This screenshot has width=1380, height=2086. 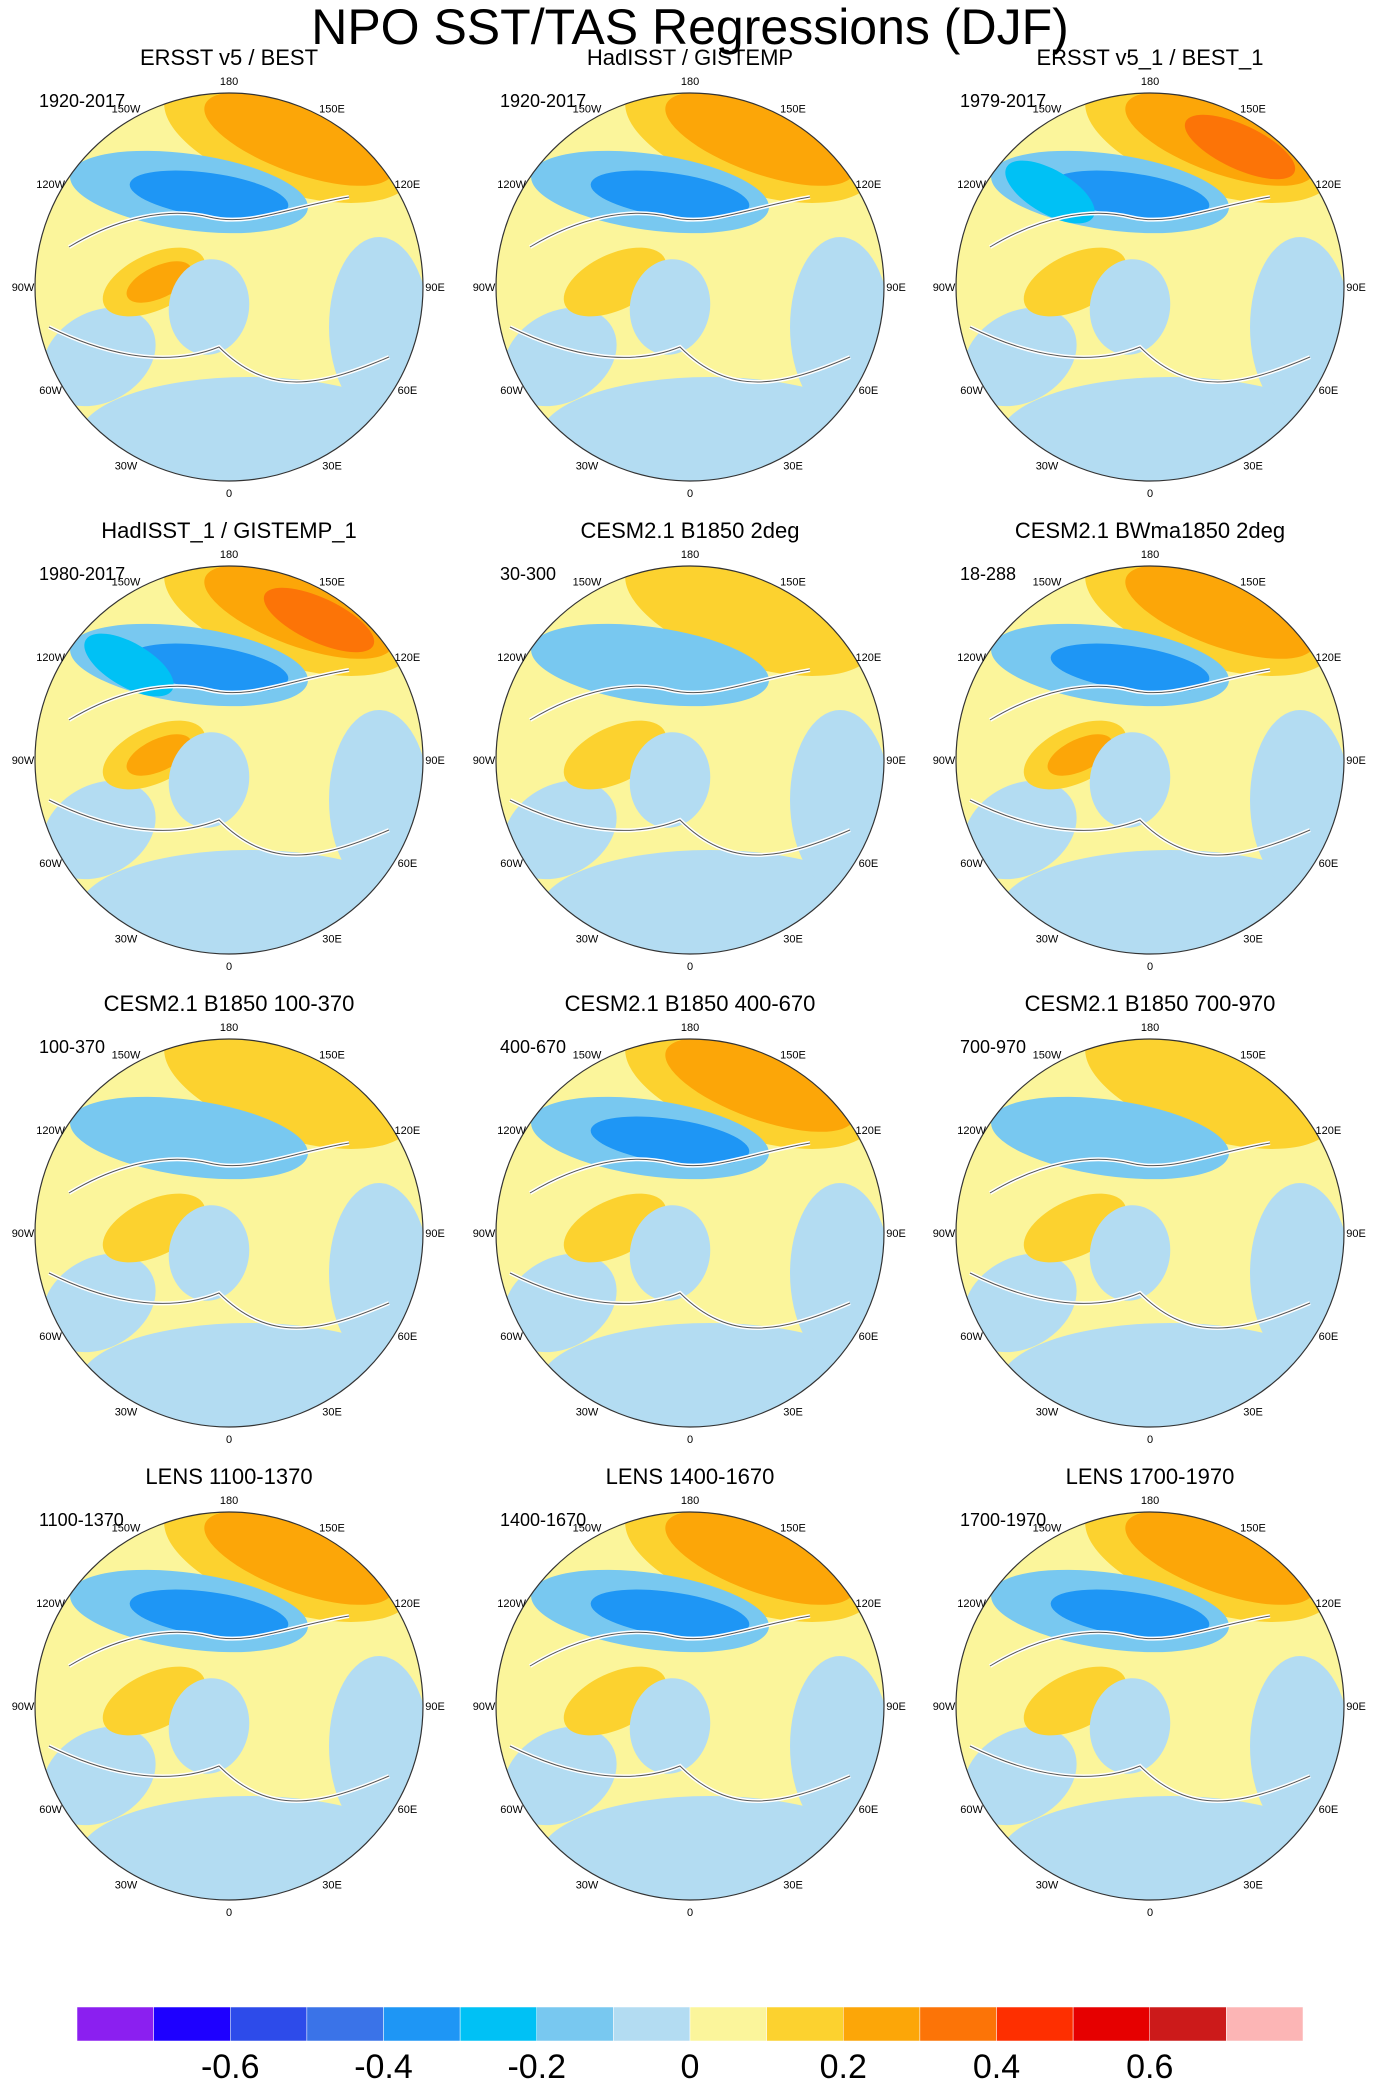 I want to click on figure-title: NPO SST/TAS Regressions (DJF), so click(x=690, y=27).